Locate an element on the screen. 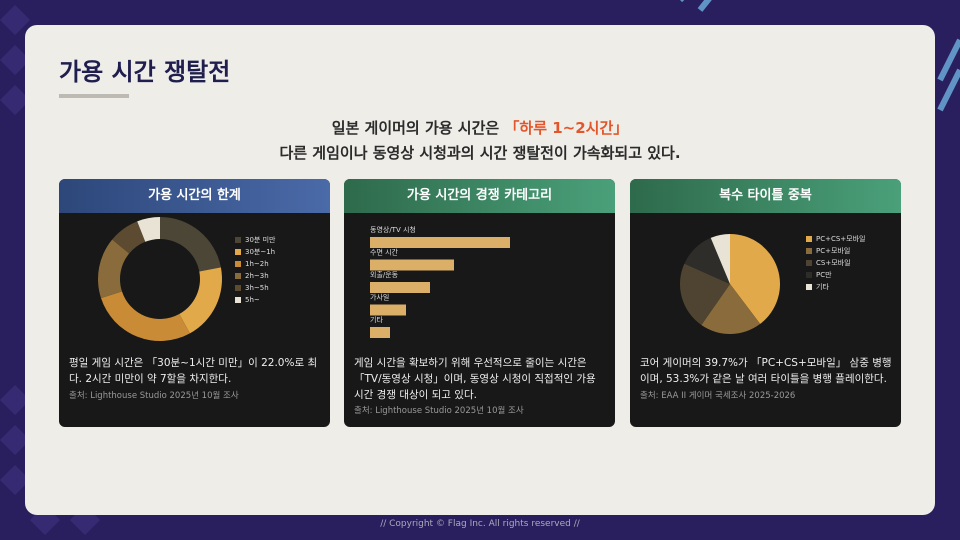  chart: 30분 미만 30분~1h 1h~2h 2h~3h 3h~5h 5h~ is located at coordinates (187, 279).